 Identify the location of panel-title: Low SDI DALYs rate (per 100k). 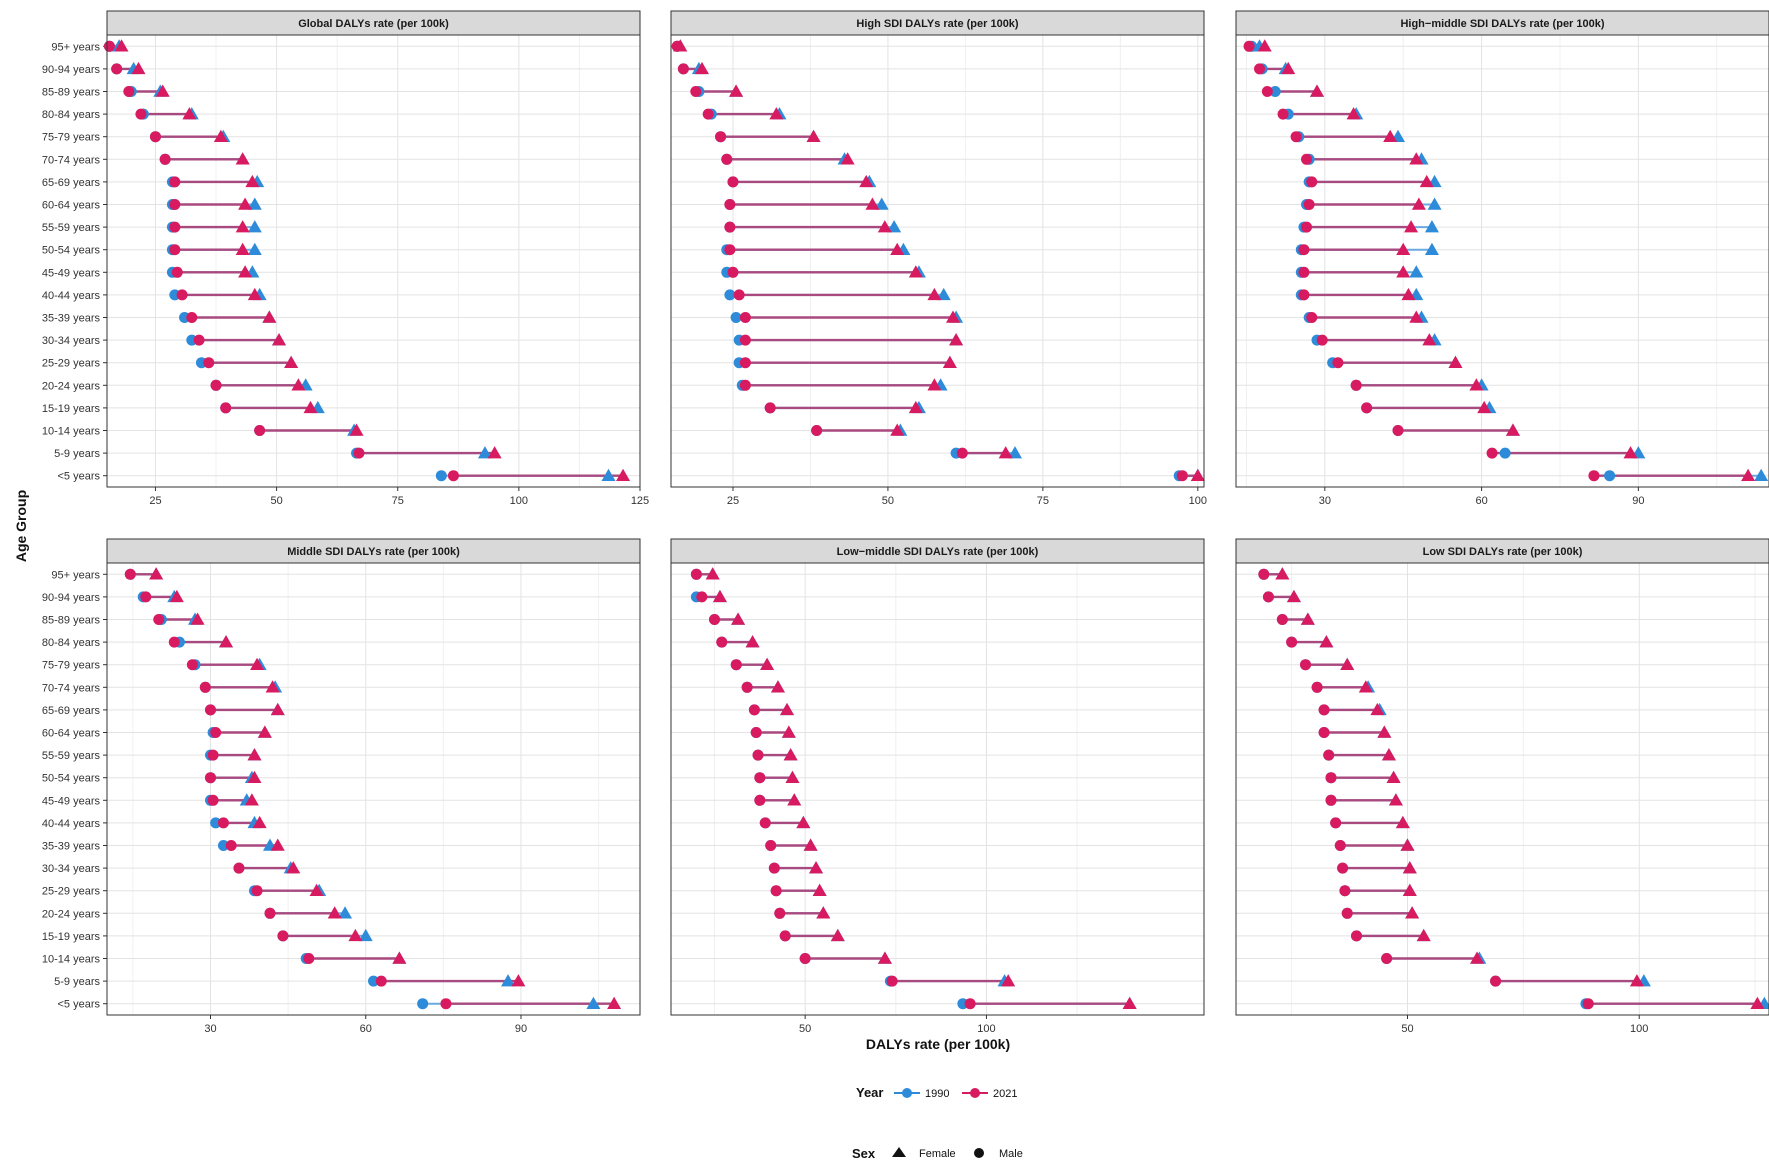
(1503, 552).